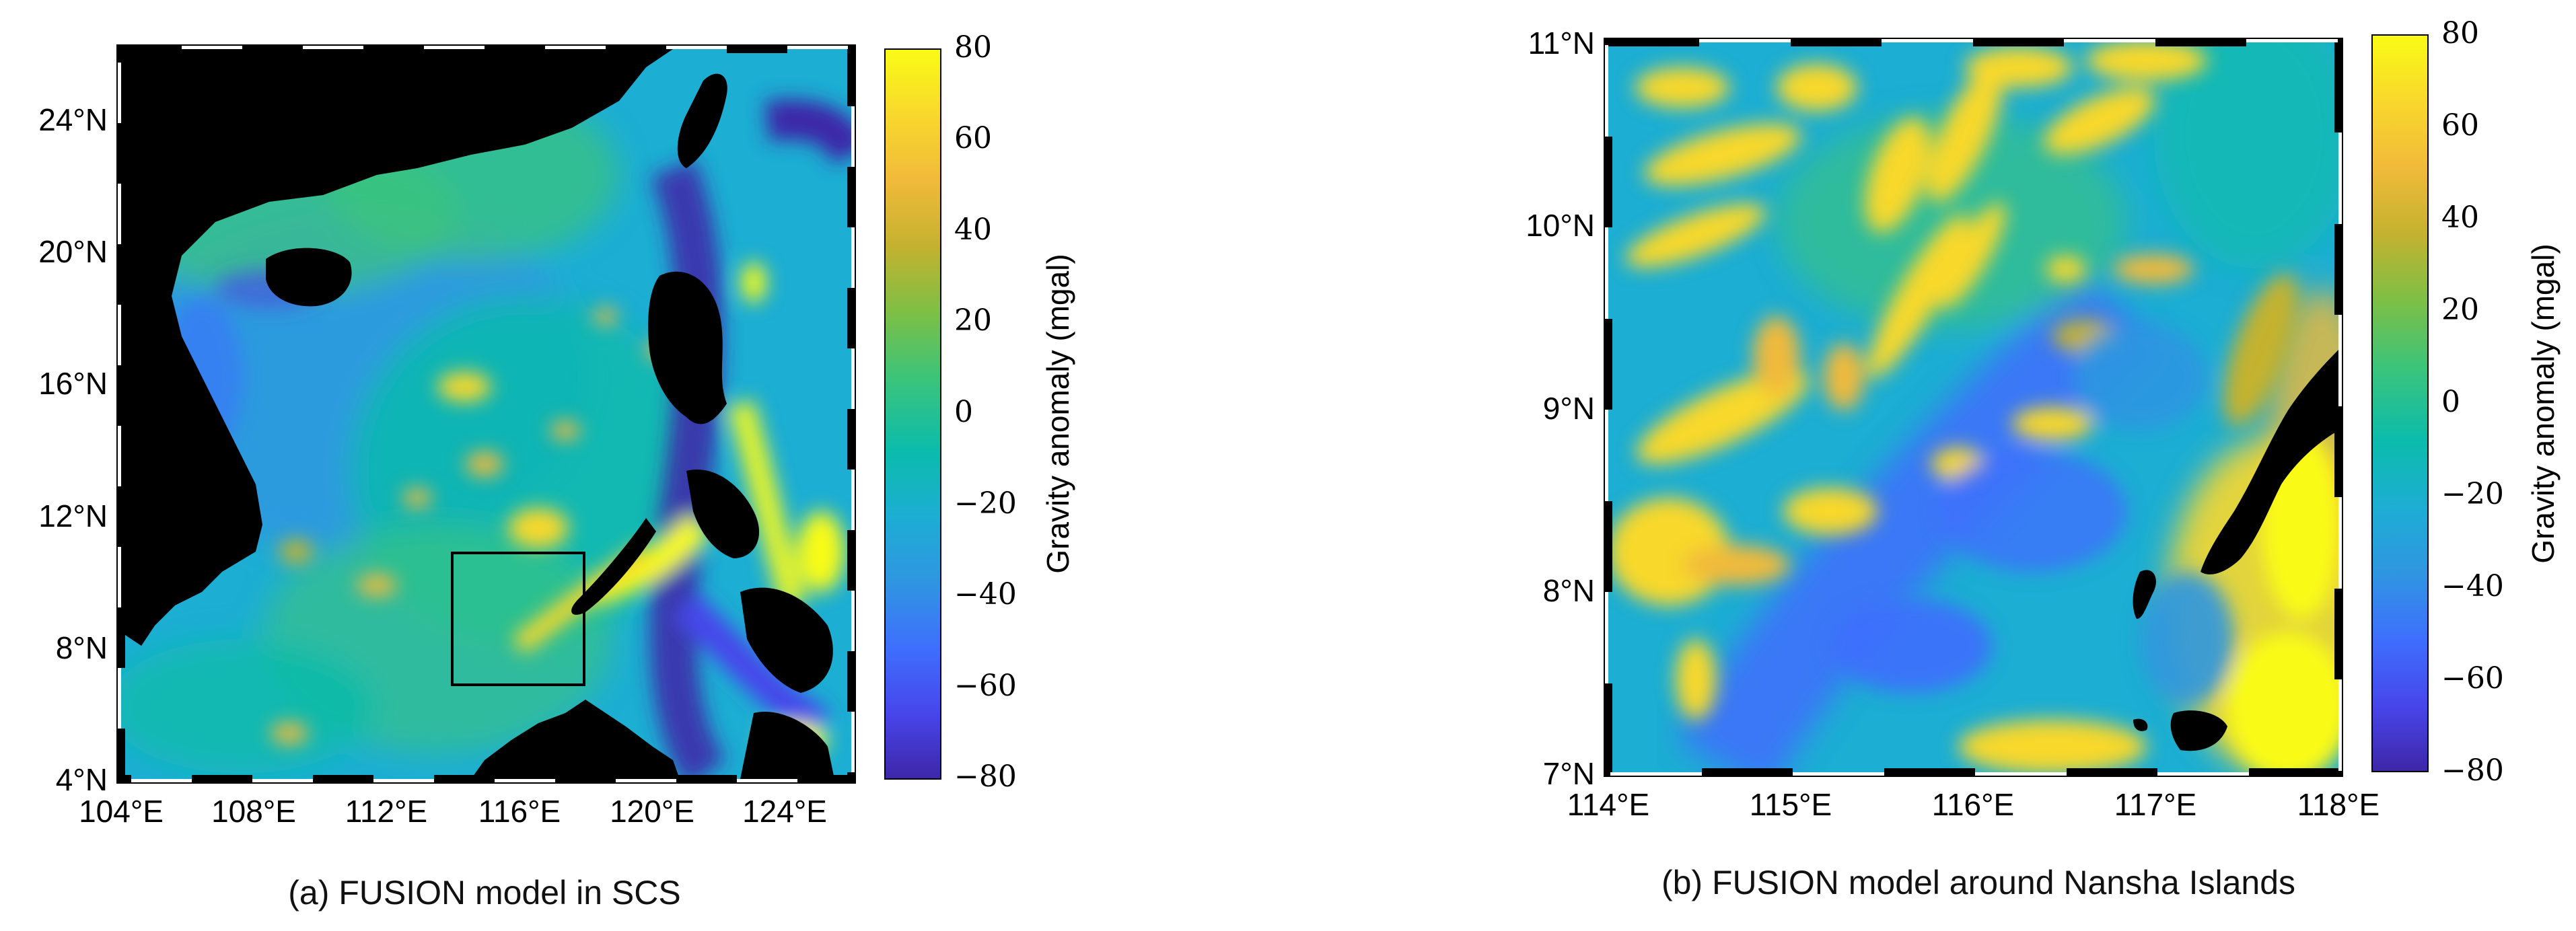 This screenshot has height=931, width=2576. What do you see at coordinates (1057, 413) in the screenshot?
I see `colorbar-title-a: Gravity anomaly (mgal)` at bounding box center [1057, 413].